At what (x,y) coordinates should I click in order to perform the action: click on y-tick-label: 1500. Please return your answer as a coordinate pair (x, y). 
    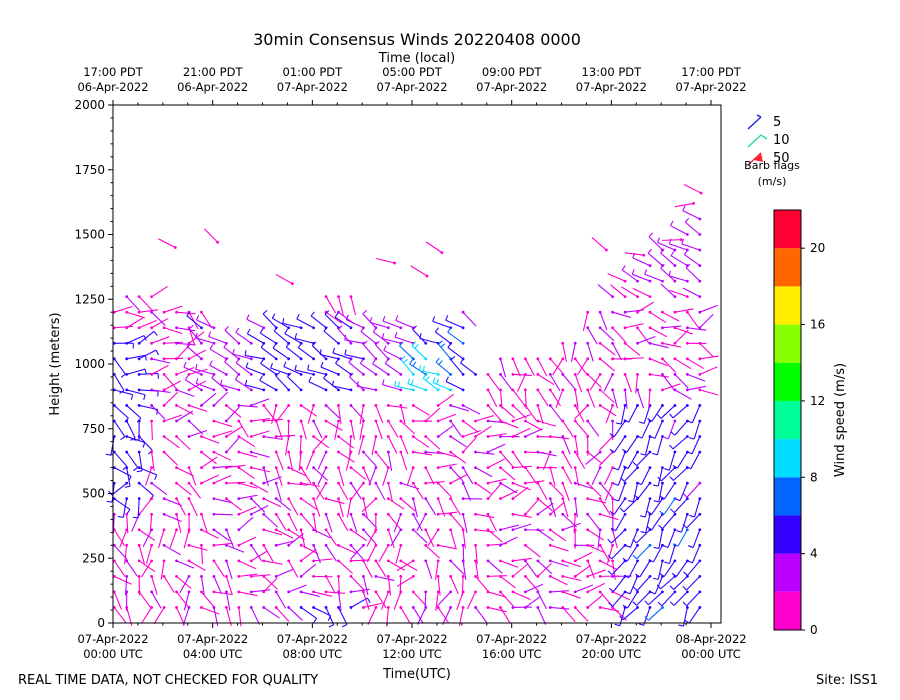
    Looking at the image, I should click on (89, 235).